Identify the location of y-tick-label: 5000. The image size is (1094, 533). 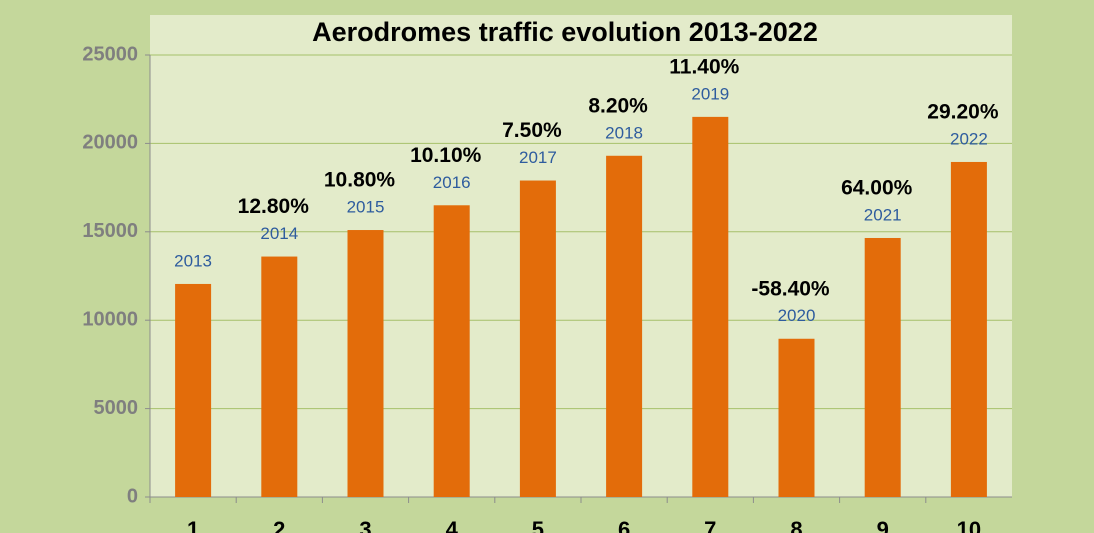
(116, 408).